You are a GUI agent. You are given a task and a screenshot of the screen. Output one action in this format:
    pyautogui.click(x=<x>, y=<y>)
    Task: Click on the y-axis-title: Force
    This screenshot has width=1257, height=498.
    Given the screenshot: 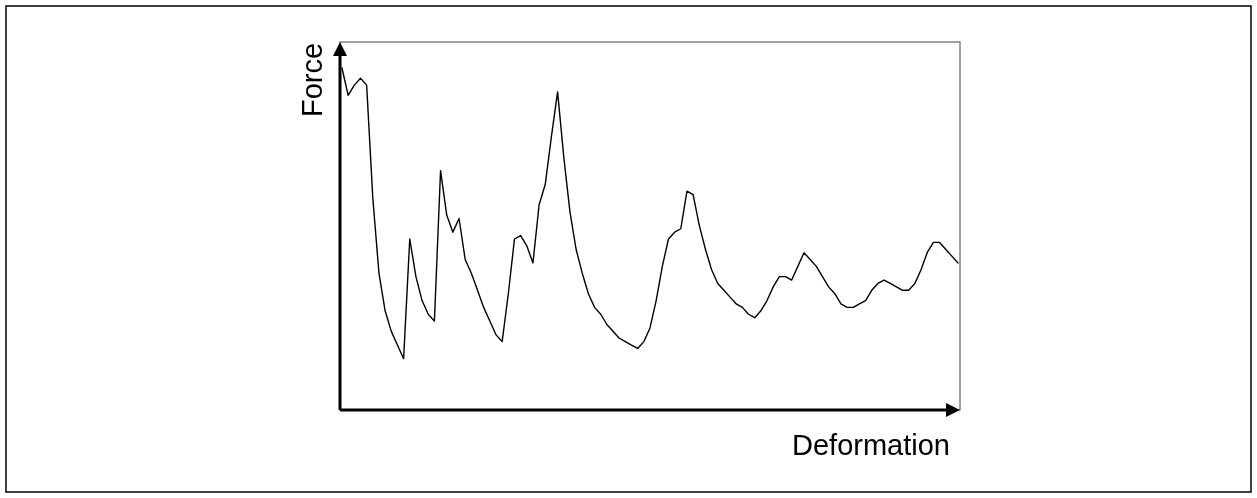 What is the action you would take?
    pyautogui.click(x=312, y=80)
    